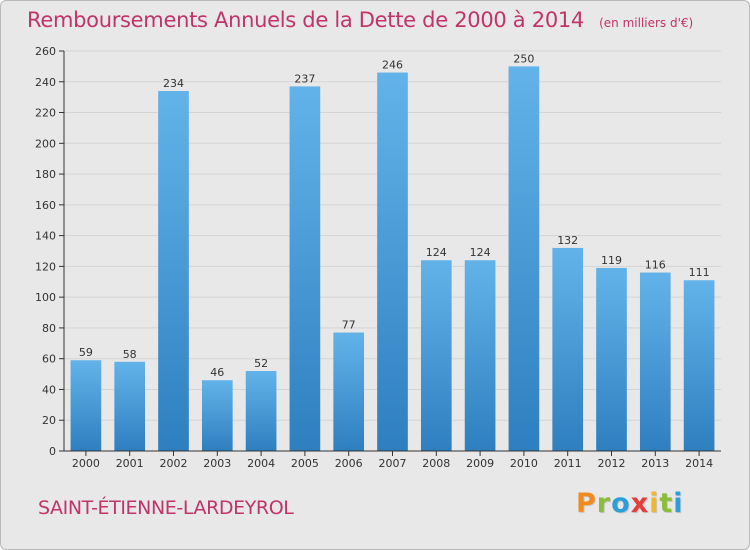 The width and height of the screenshot is (750, 550). I want to click on y-tick-label-240: 240, so click(45, 82).